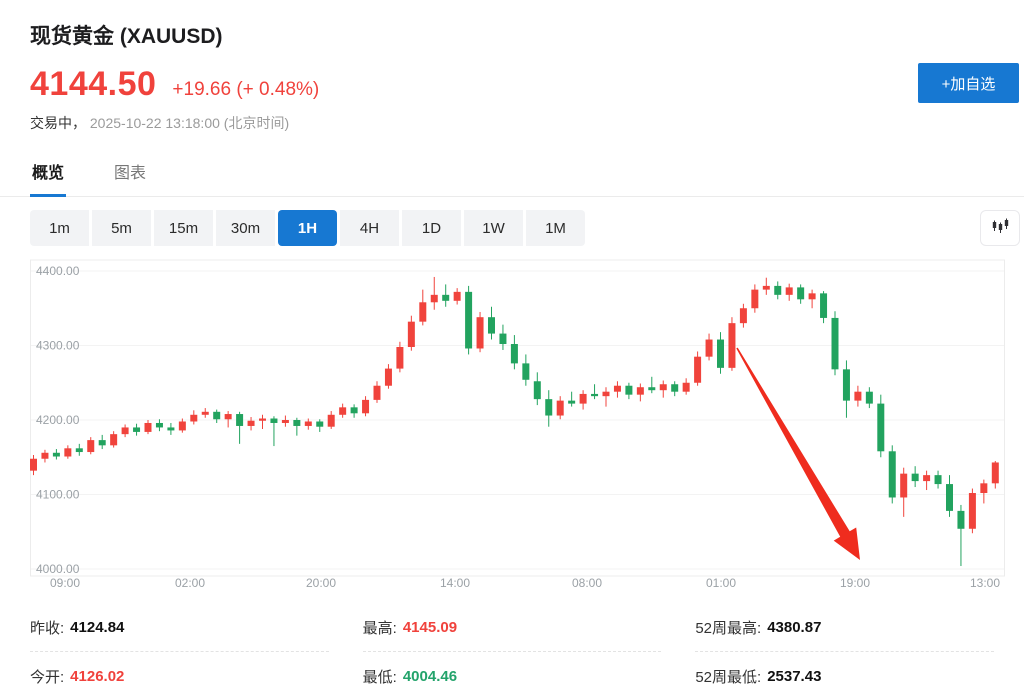 The width and height of the screenshot is (1024, 698). I want to click on timeframe-button-15m: 15m, so click(183, 228).